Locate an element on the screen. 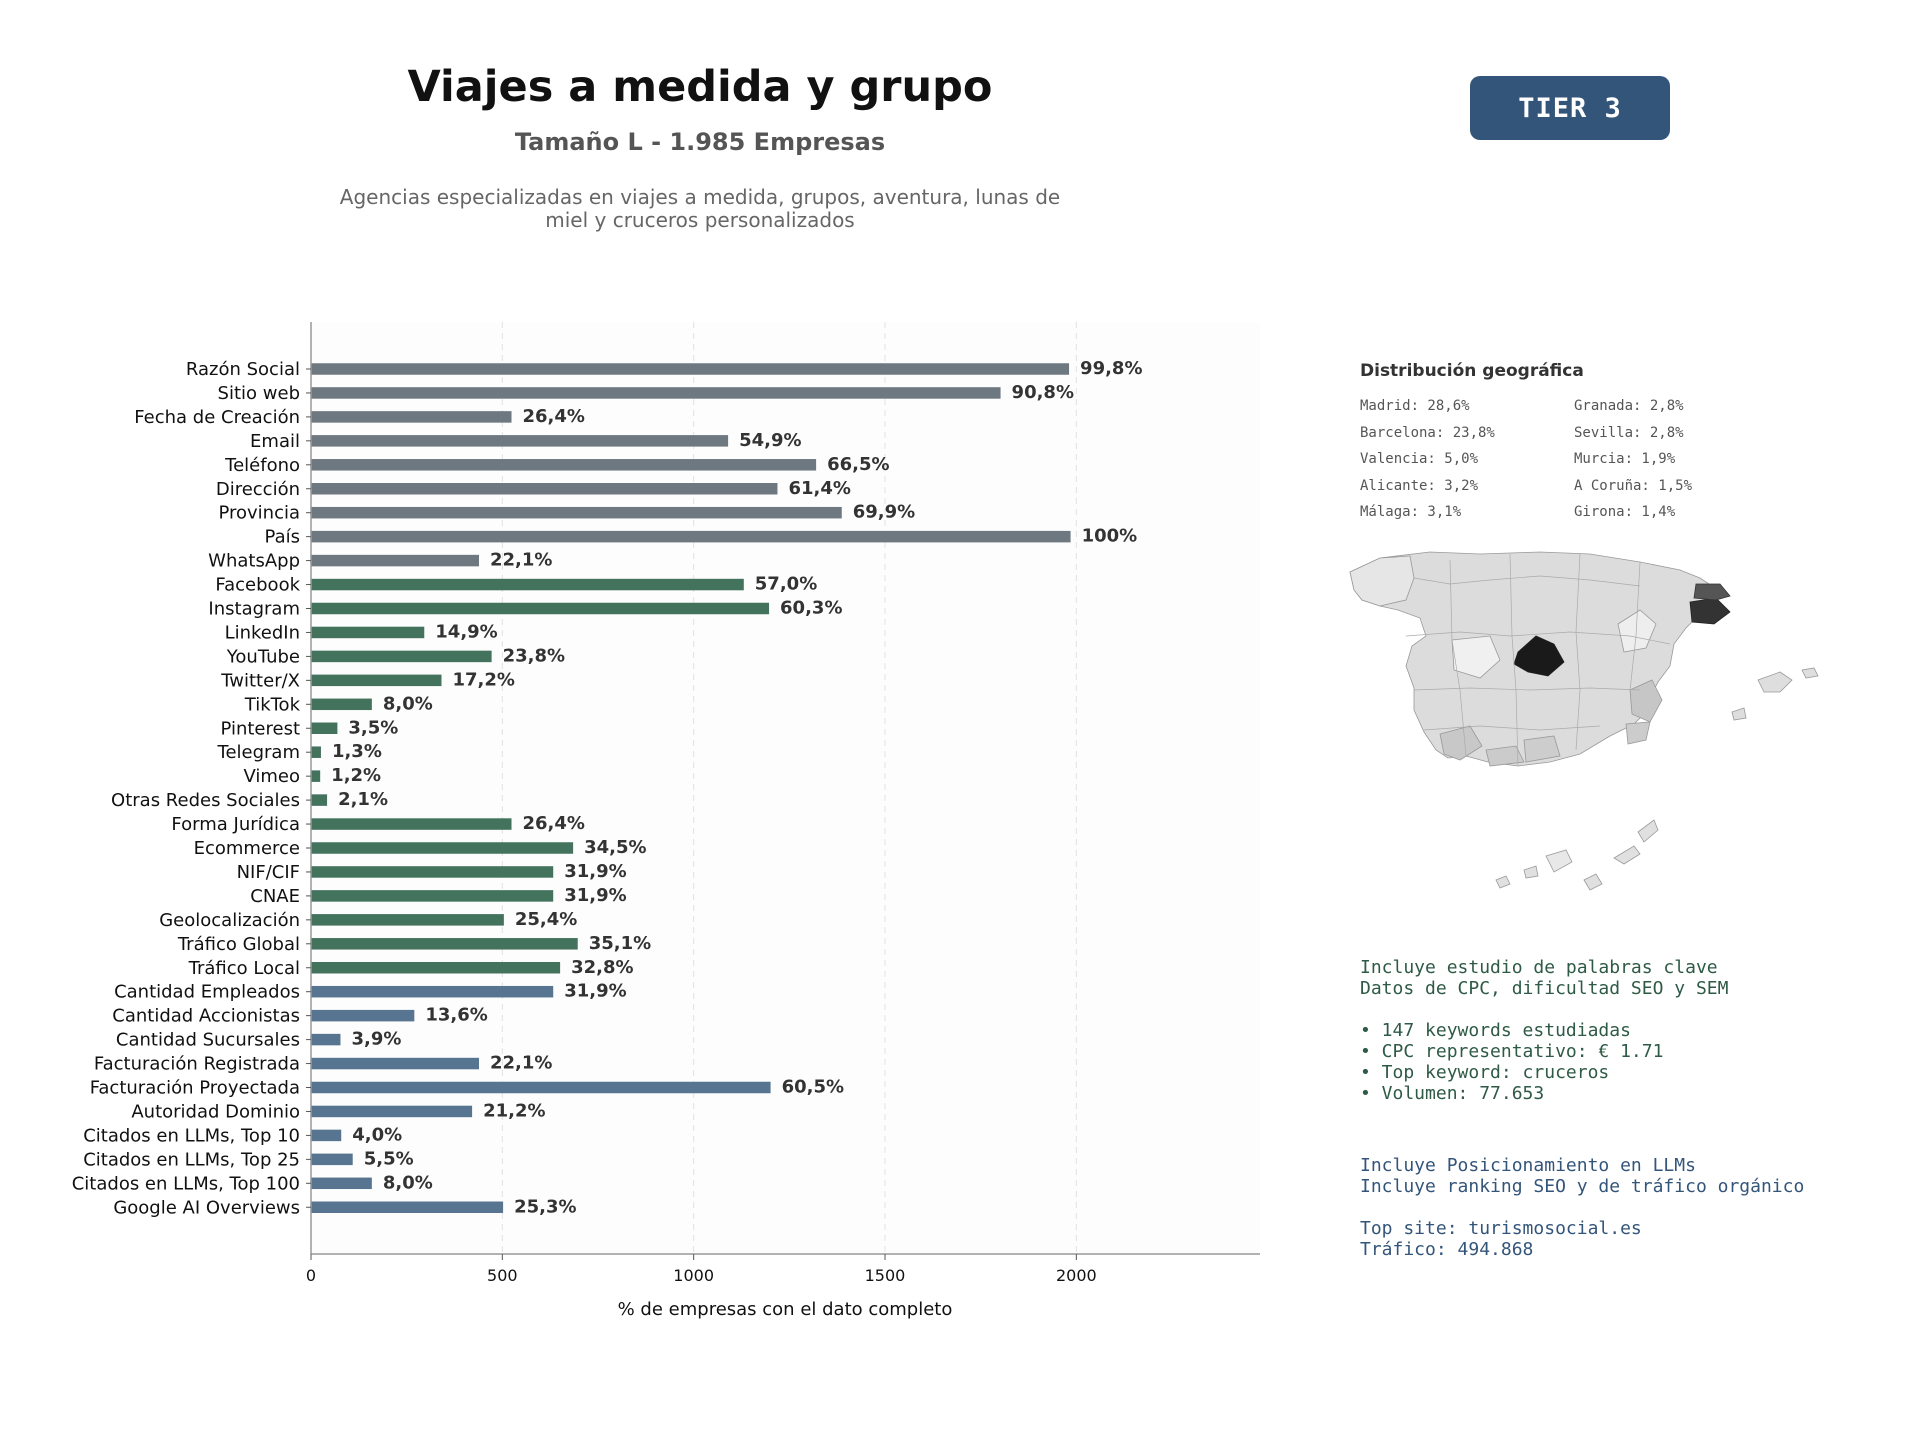 Image resolution: width=1920 pixels, height=1440 pixels. category-label: Facebook is located at coordinates (257, 585).